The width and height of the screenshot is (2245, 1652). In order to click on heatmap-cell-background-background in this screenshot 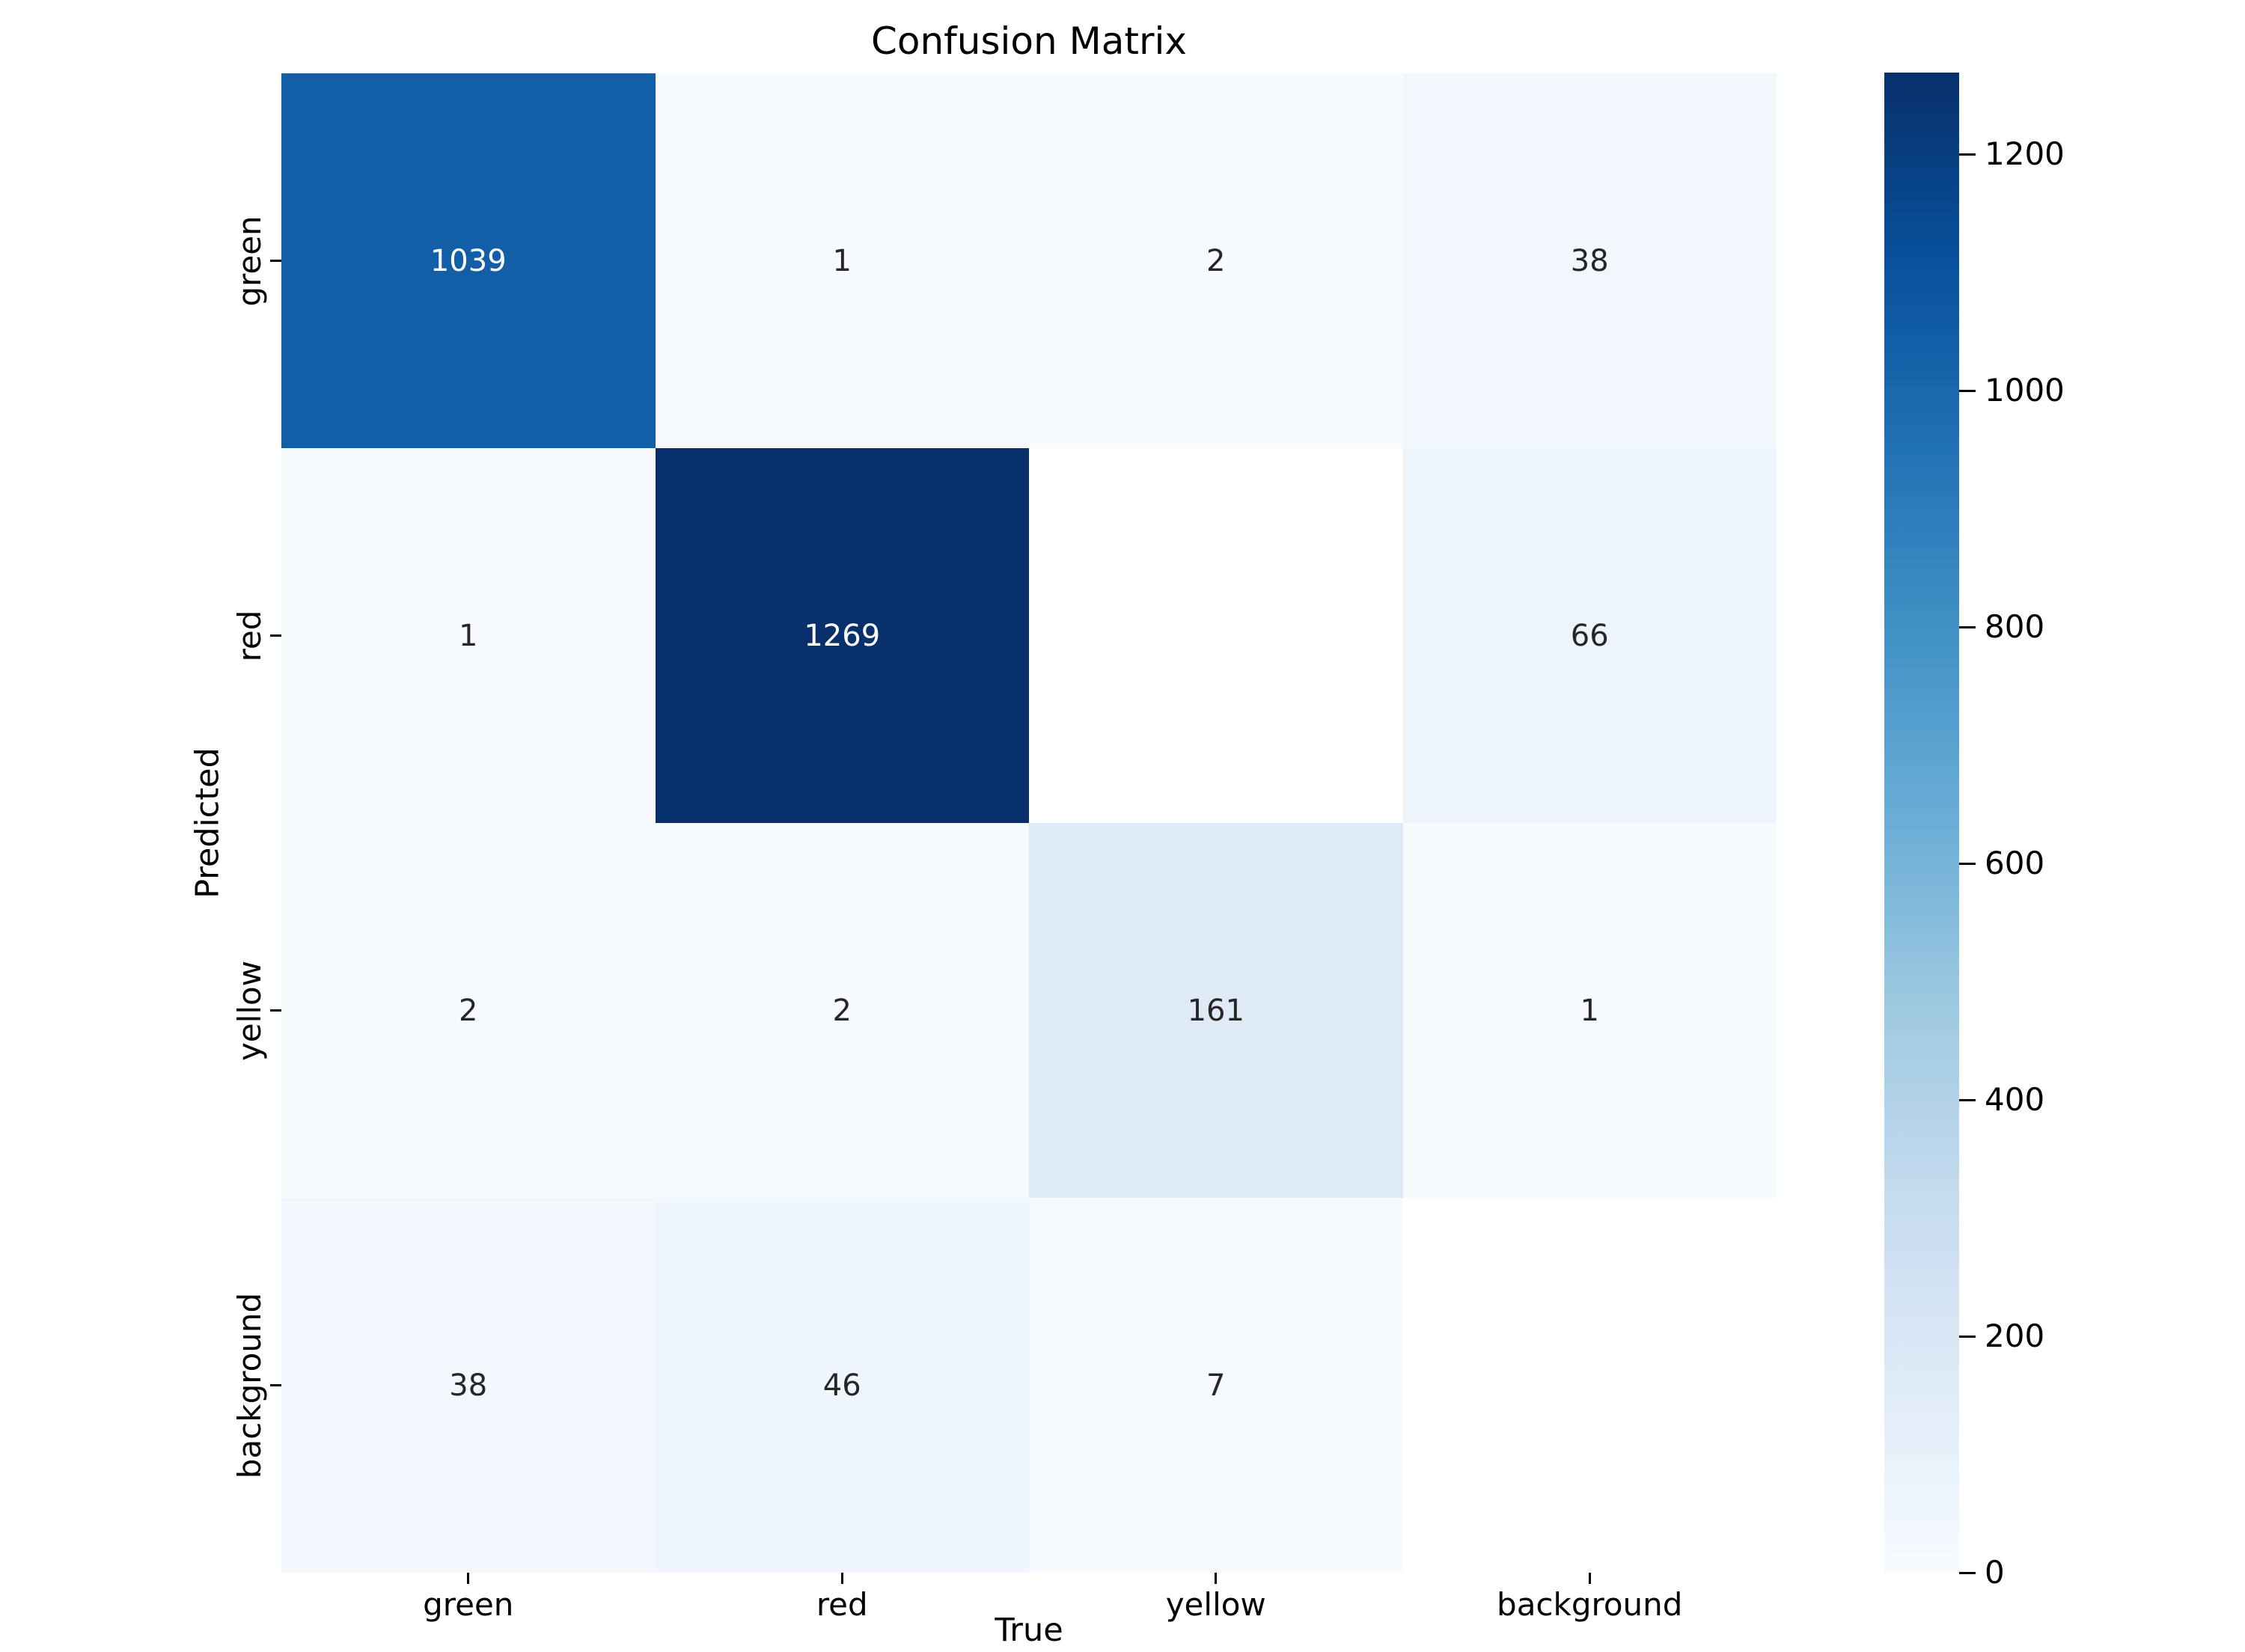, I will do `click(1589, 1385)`.